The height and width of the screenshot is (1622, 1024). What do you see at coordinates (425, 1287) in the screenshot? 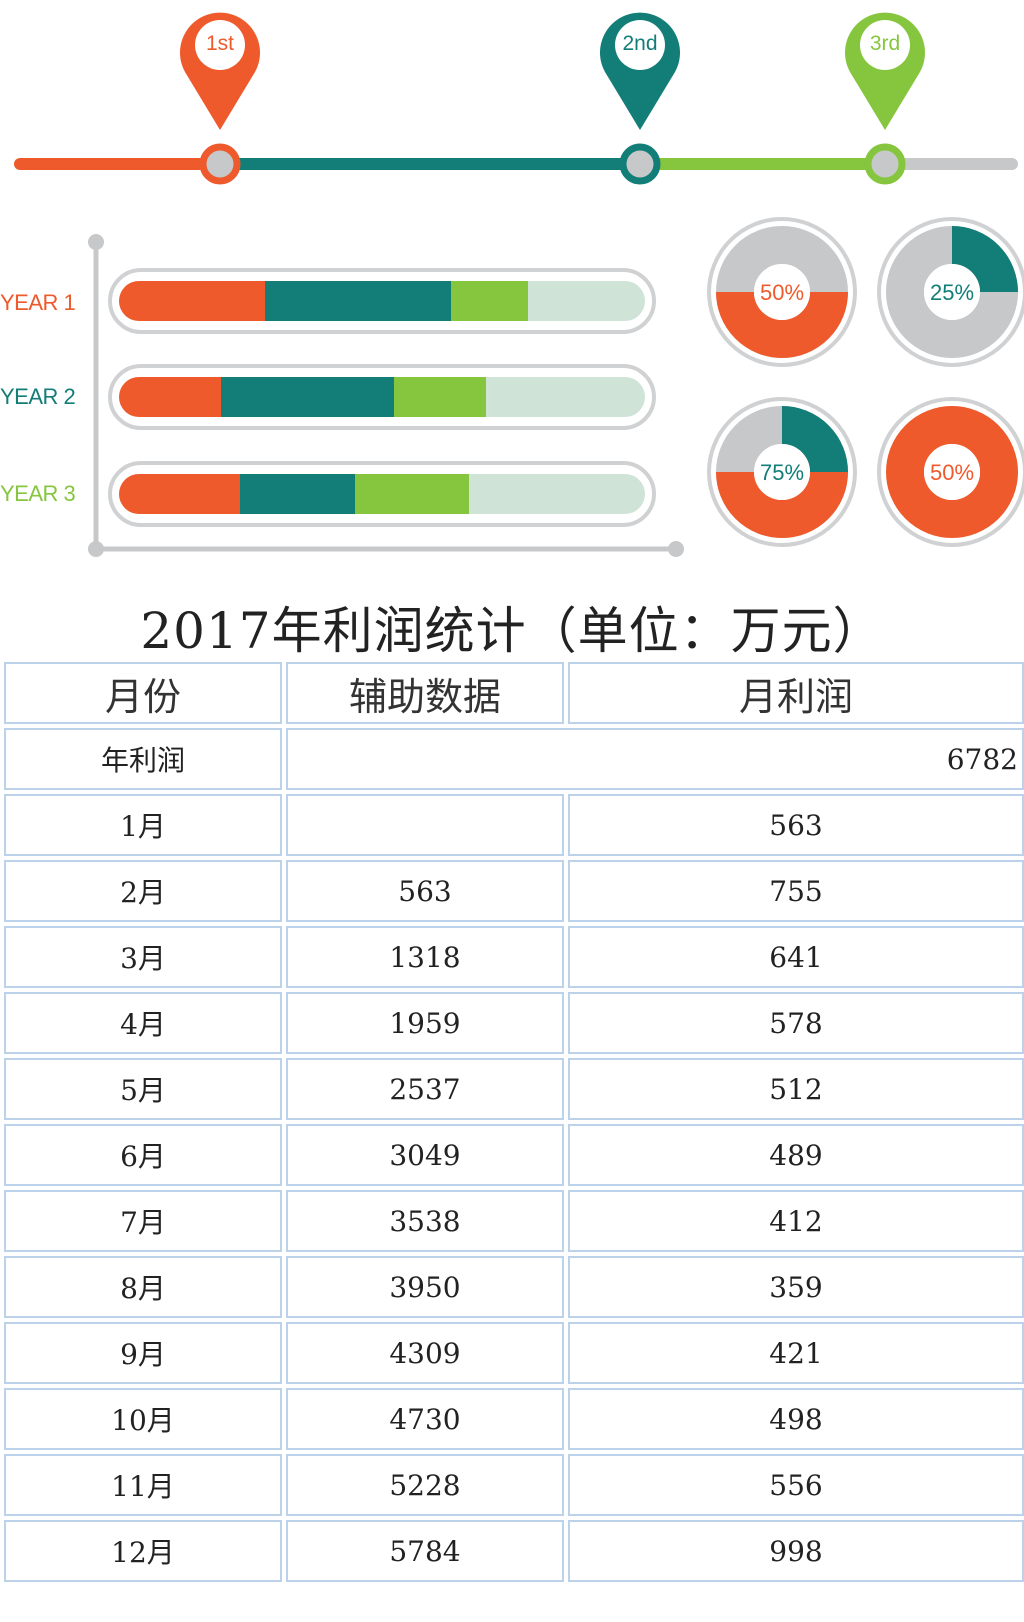
I see `cell-aux: 3950` at bounding box center [425, 1287].